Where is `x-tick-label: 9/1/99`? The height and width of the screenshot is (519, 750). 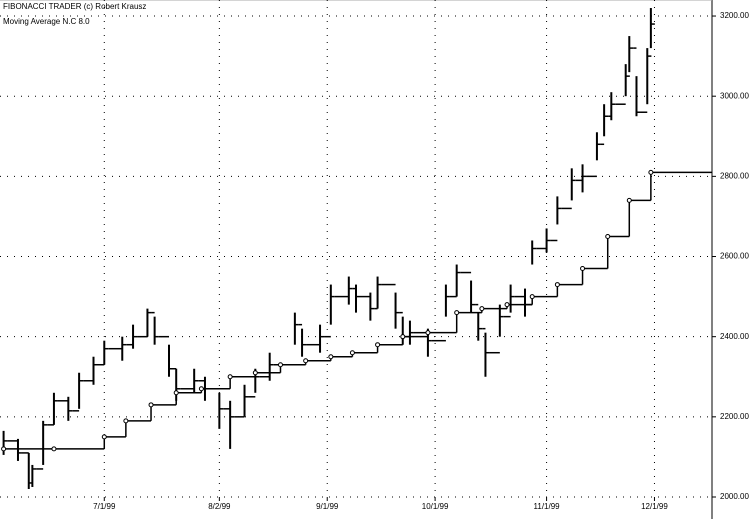 x-tick-label: 9/1/99 is located at coordinates (327, 506).